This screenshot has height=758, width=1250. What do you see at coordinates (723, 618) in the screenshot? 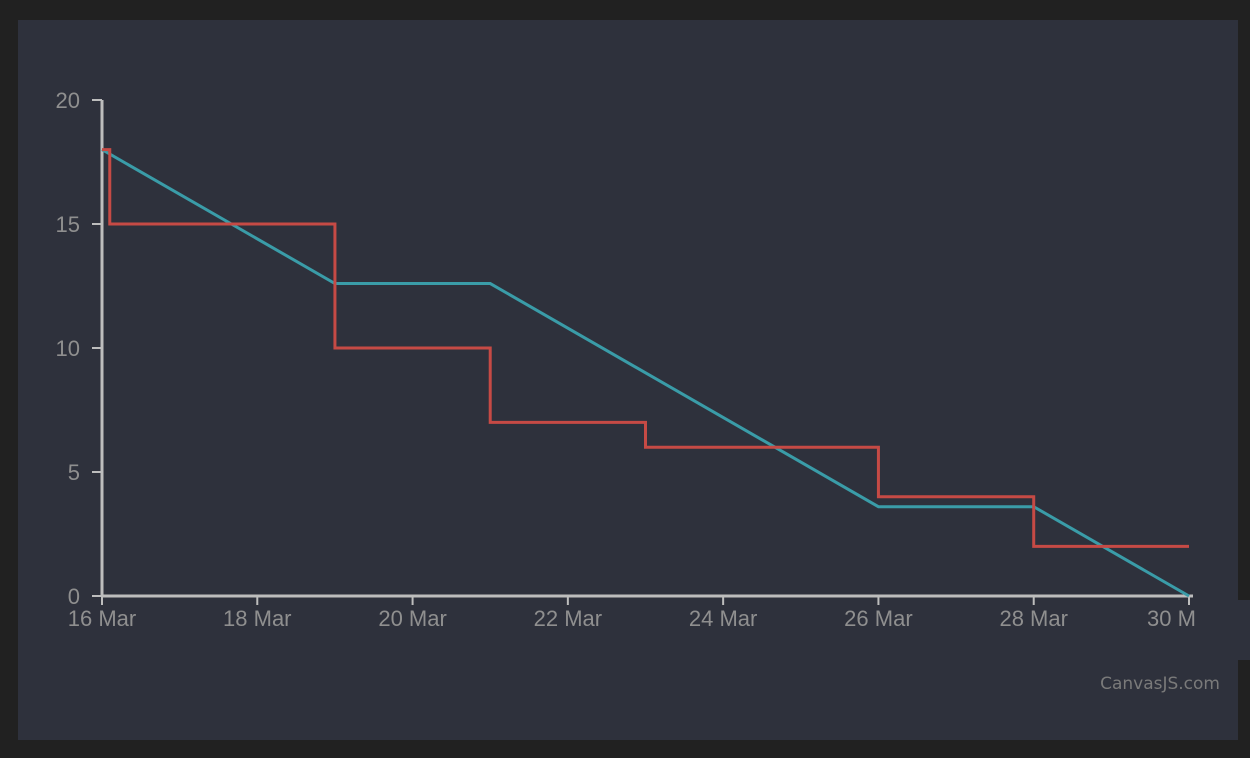
I see `x-tick-label: 24 Mar` at bounding box center [723, 618].